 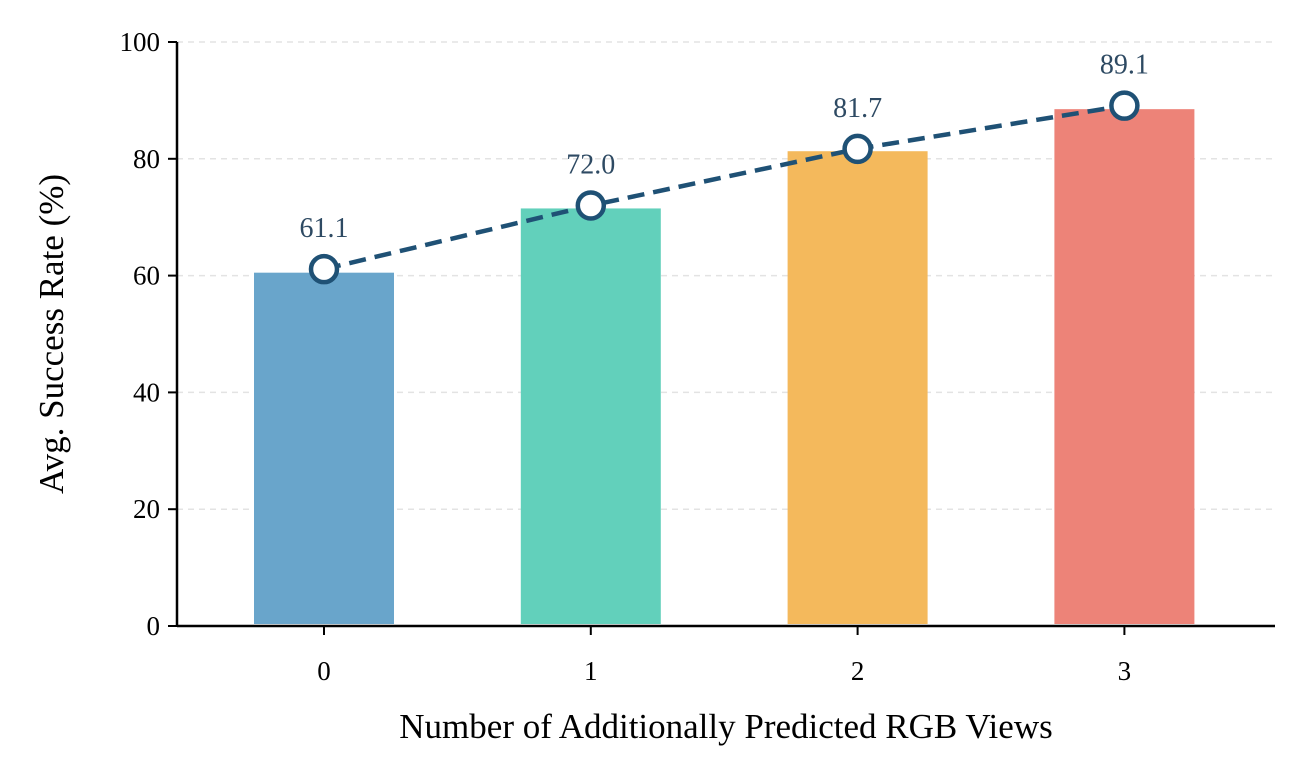 I want to click on y-axis-title: Avg. Success Rate (%), so click(x=51, y=334).